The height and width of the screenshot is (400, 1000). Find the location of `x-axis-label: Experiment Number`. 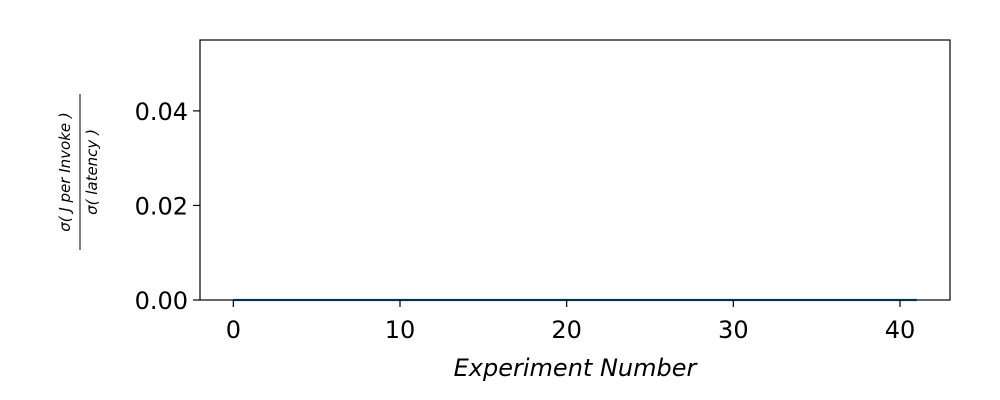

x-axis-label: Experiment Number is located at coordinates (576, 368).